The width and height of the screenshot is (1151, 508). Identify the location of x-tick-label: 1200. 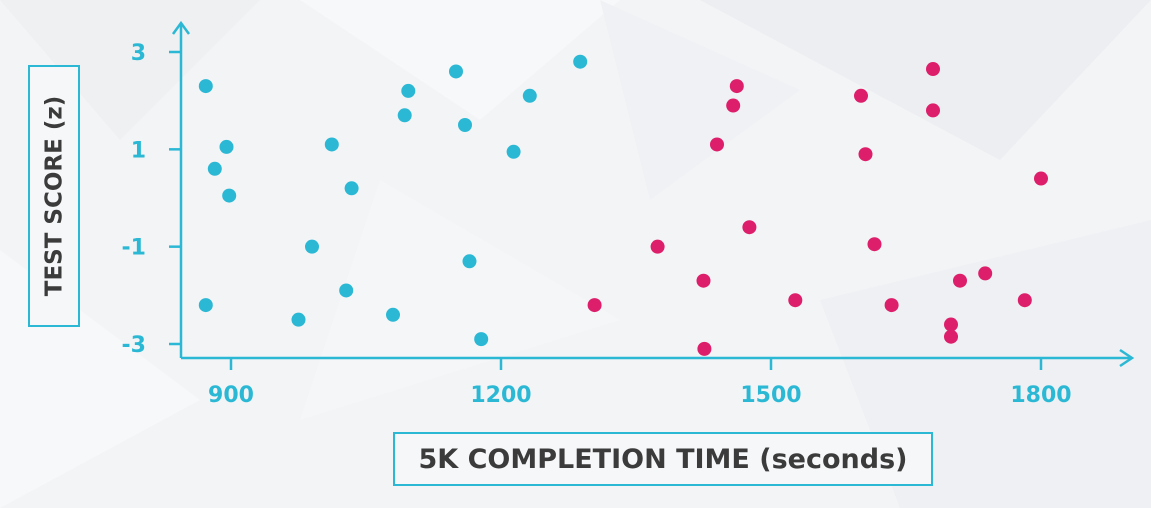
(500, 395).